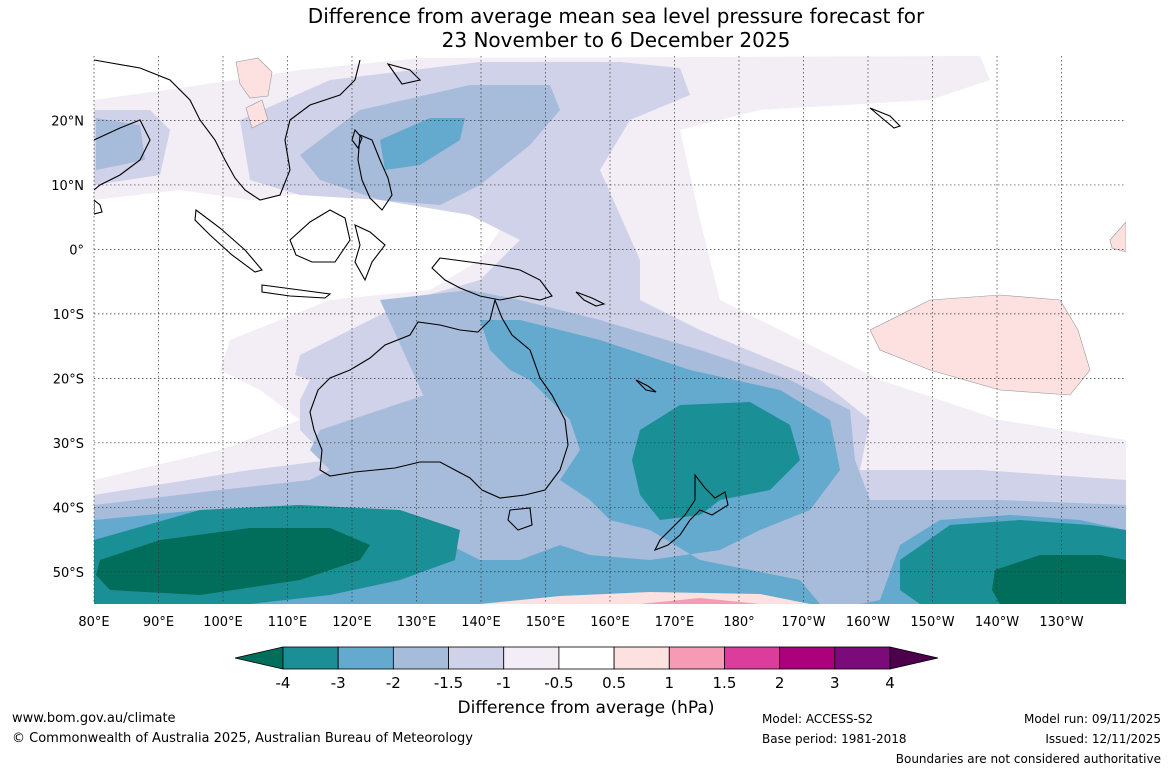 Image resolution: width=1173 pixels, height=770 pixels. Describe the element at coordinates (738, 622) in the screenshot. I see `longitude-label: 180°` at that location.